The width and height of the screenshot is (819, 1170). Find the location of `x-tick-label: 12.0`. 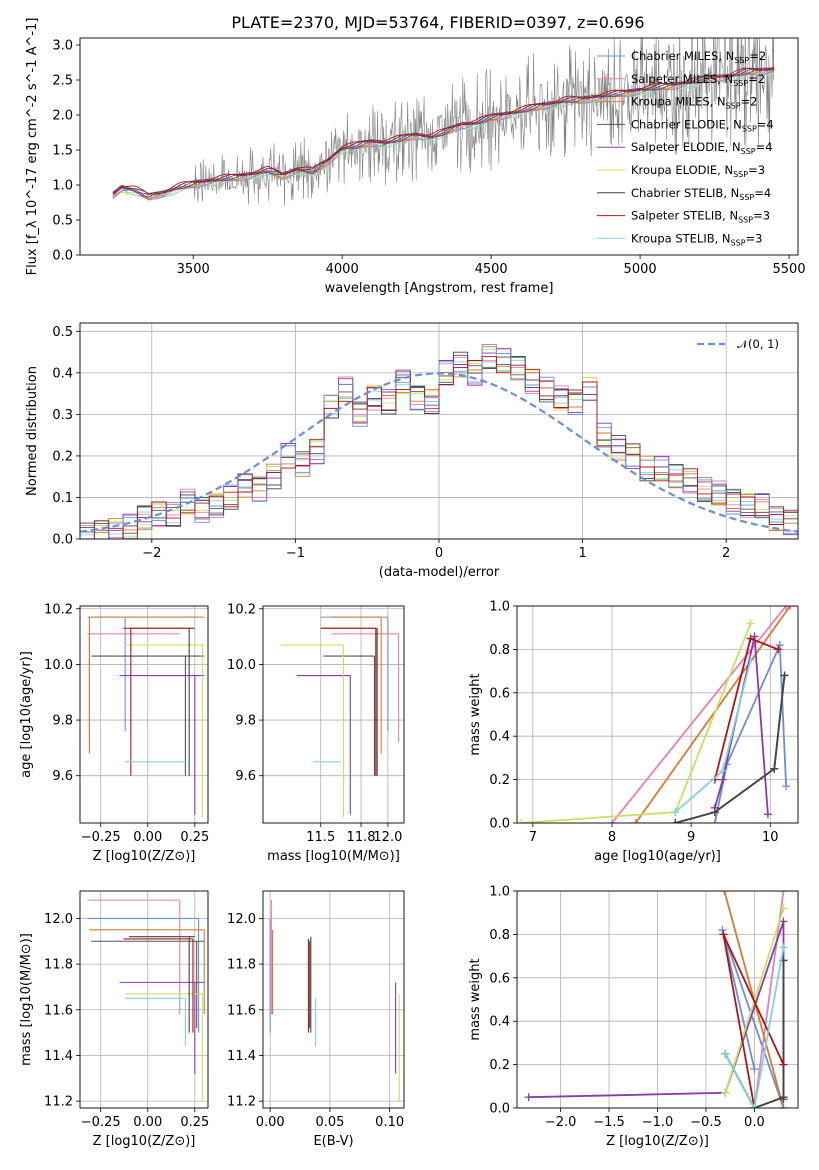

x-tick-label: 12.0 is located at coordinates (387, 837).